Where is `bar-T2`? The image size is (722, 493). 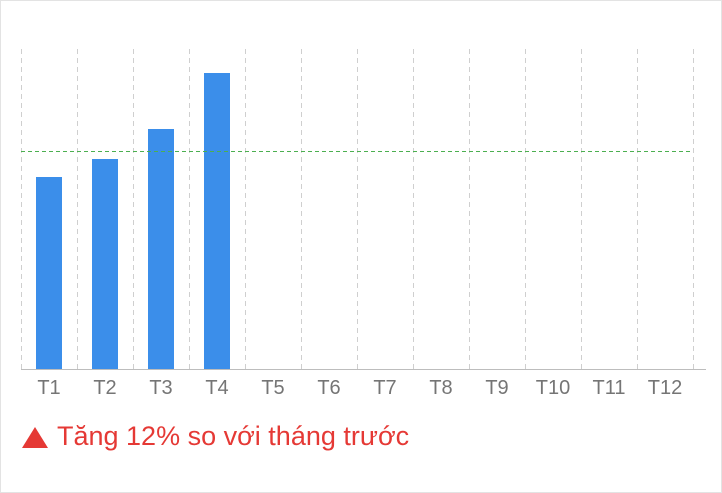
bar-T2 is located at coordinates (105, 264).